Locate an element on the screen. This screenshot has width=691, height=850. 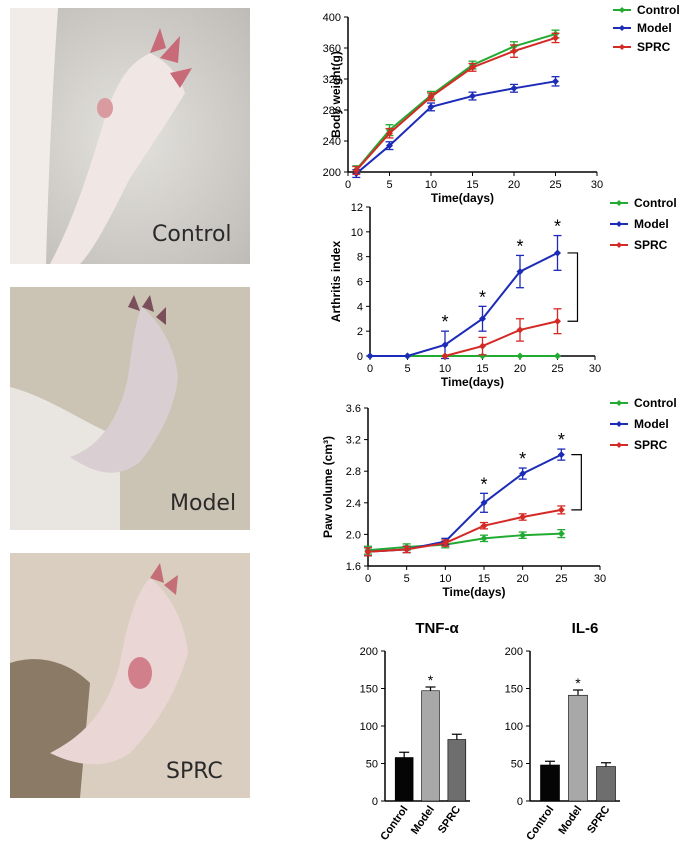
photo-sprc: SPRC is located at coordinates (130, 675).